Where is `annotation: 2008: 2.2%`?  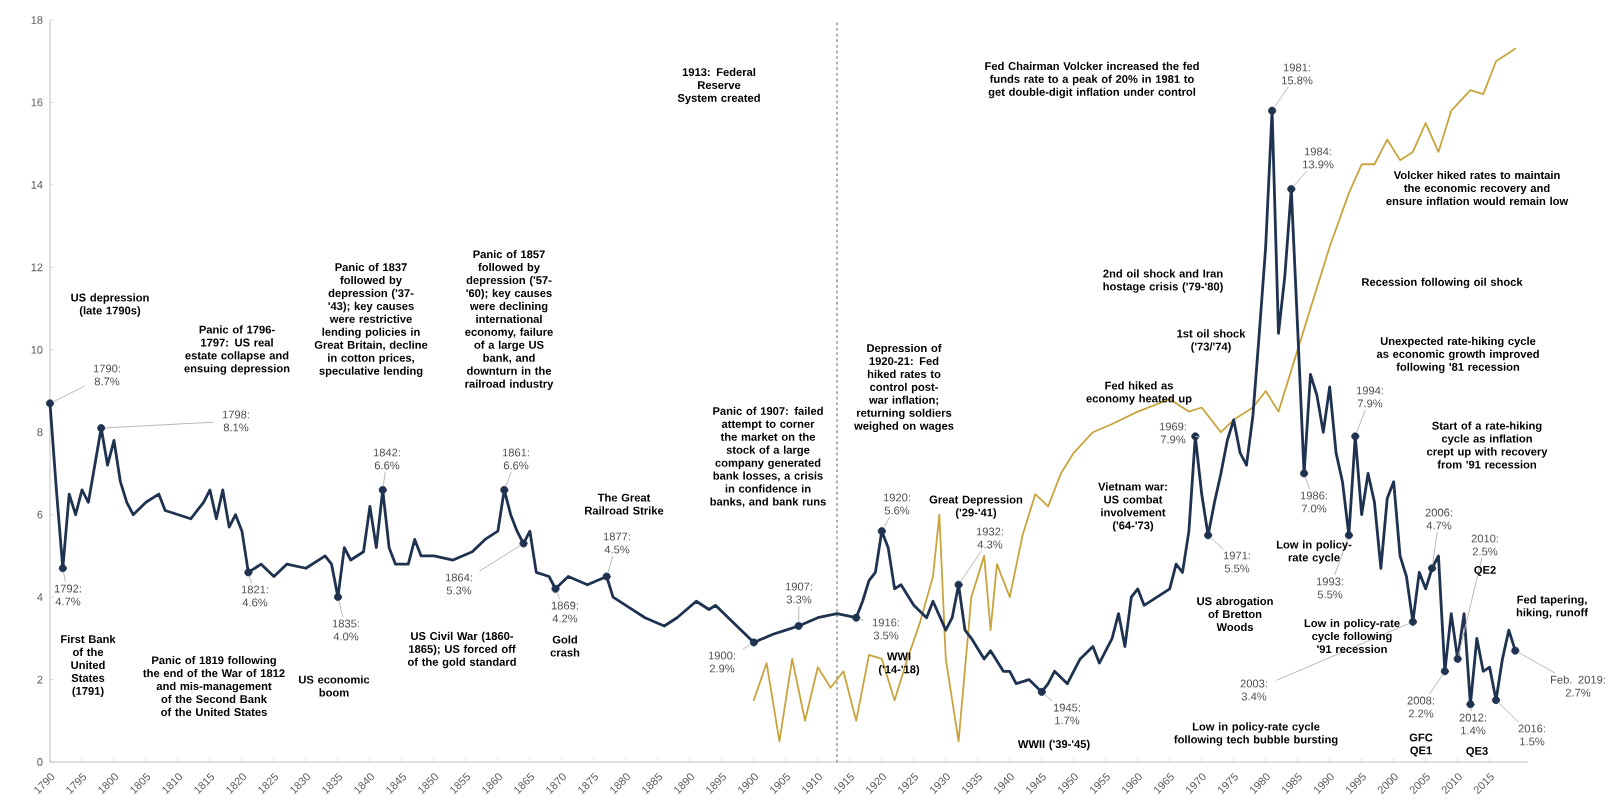
annotation: 2008: 2.2% is located at coordinates (1420, 707).